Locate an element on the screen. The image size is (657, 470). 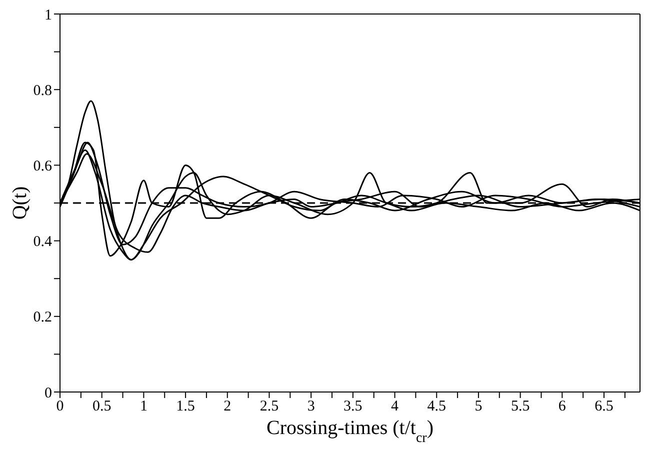
x-tick-label: 5.5 is located at coordinates (520, 406).